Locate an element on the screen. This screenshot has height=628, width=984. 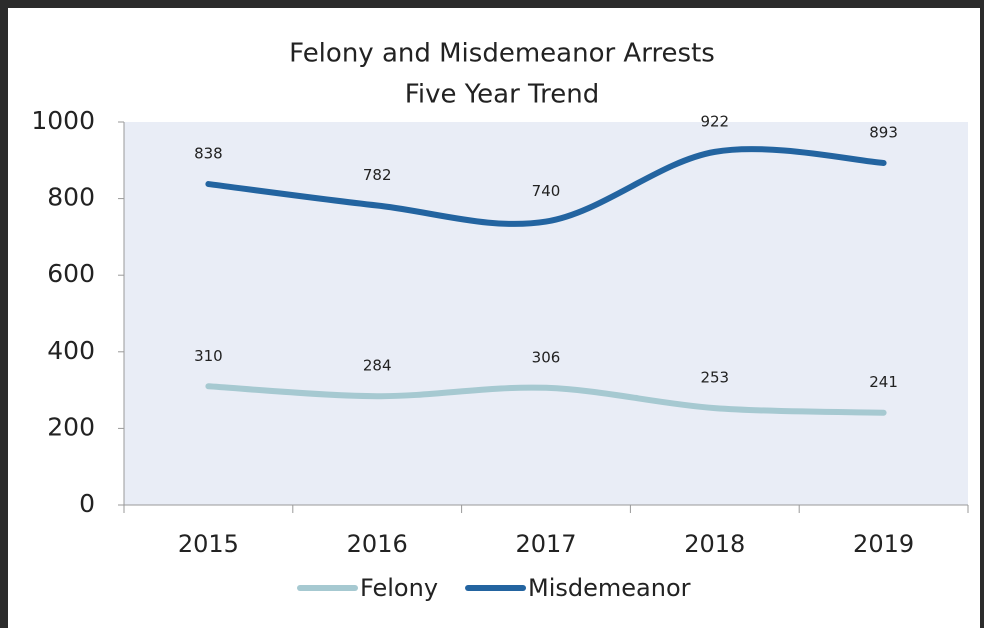
data-label: 306 is located at coordinates (546, 357).